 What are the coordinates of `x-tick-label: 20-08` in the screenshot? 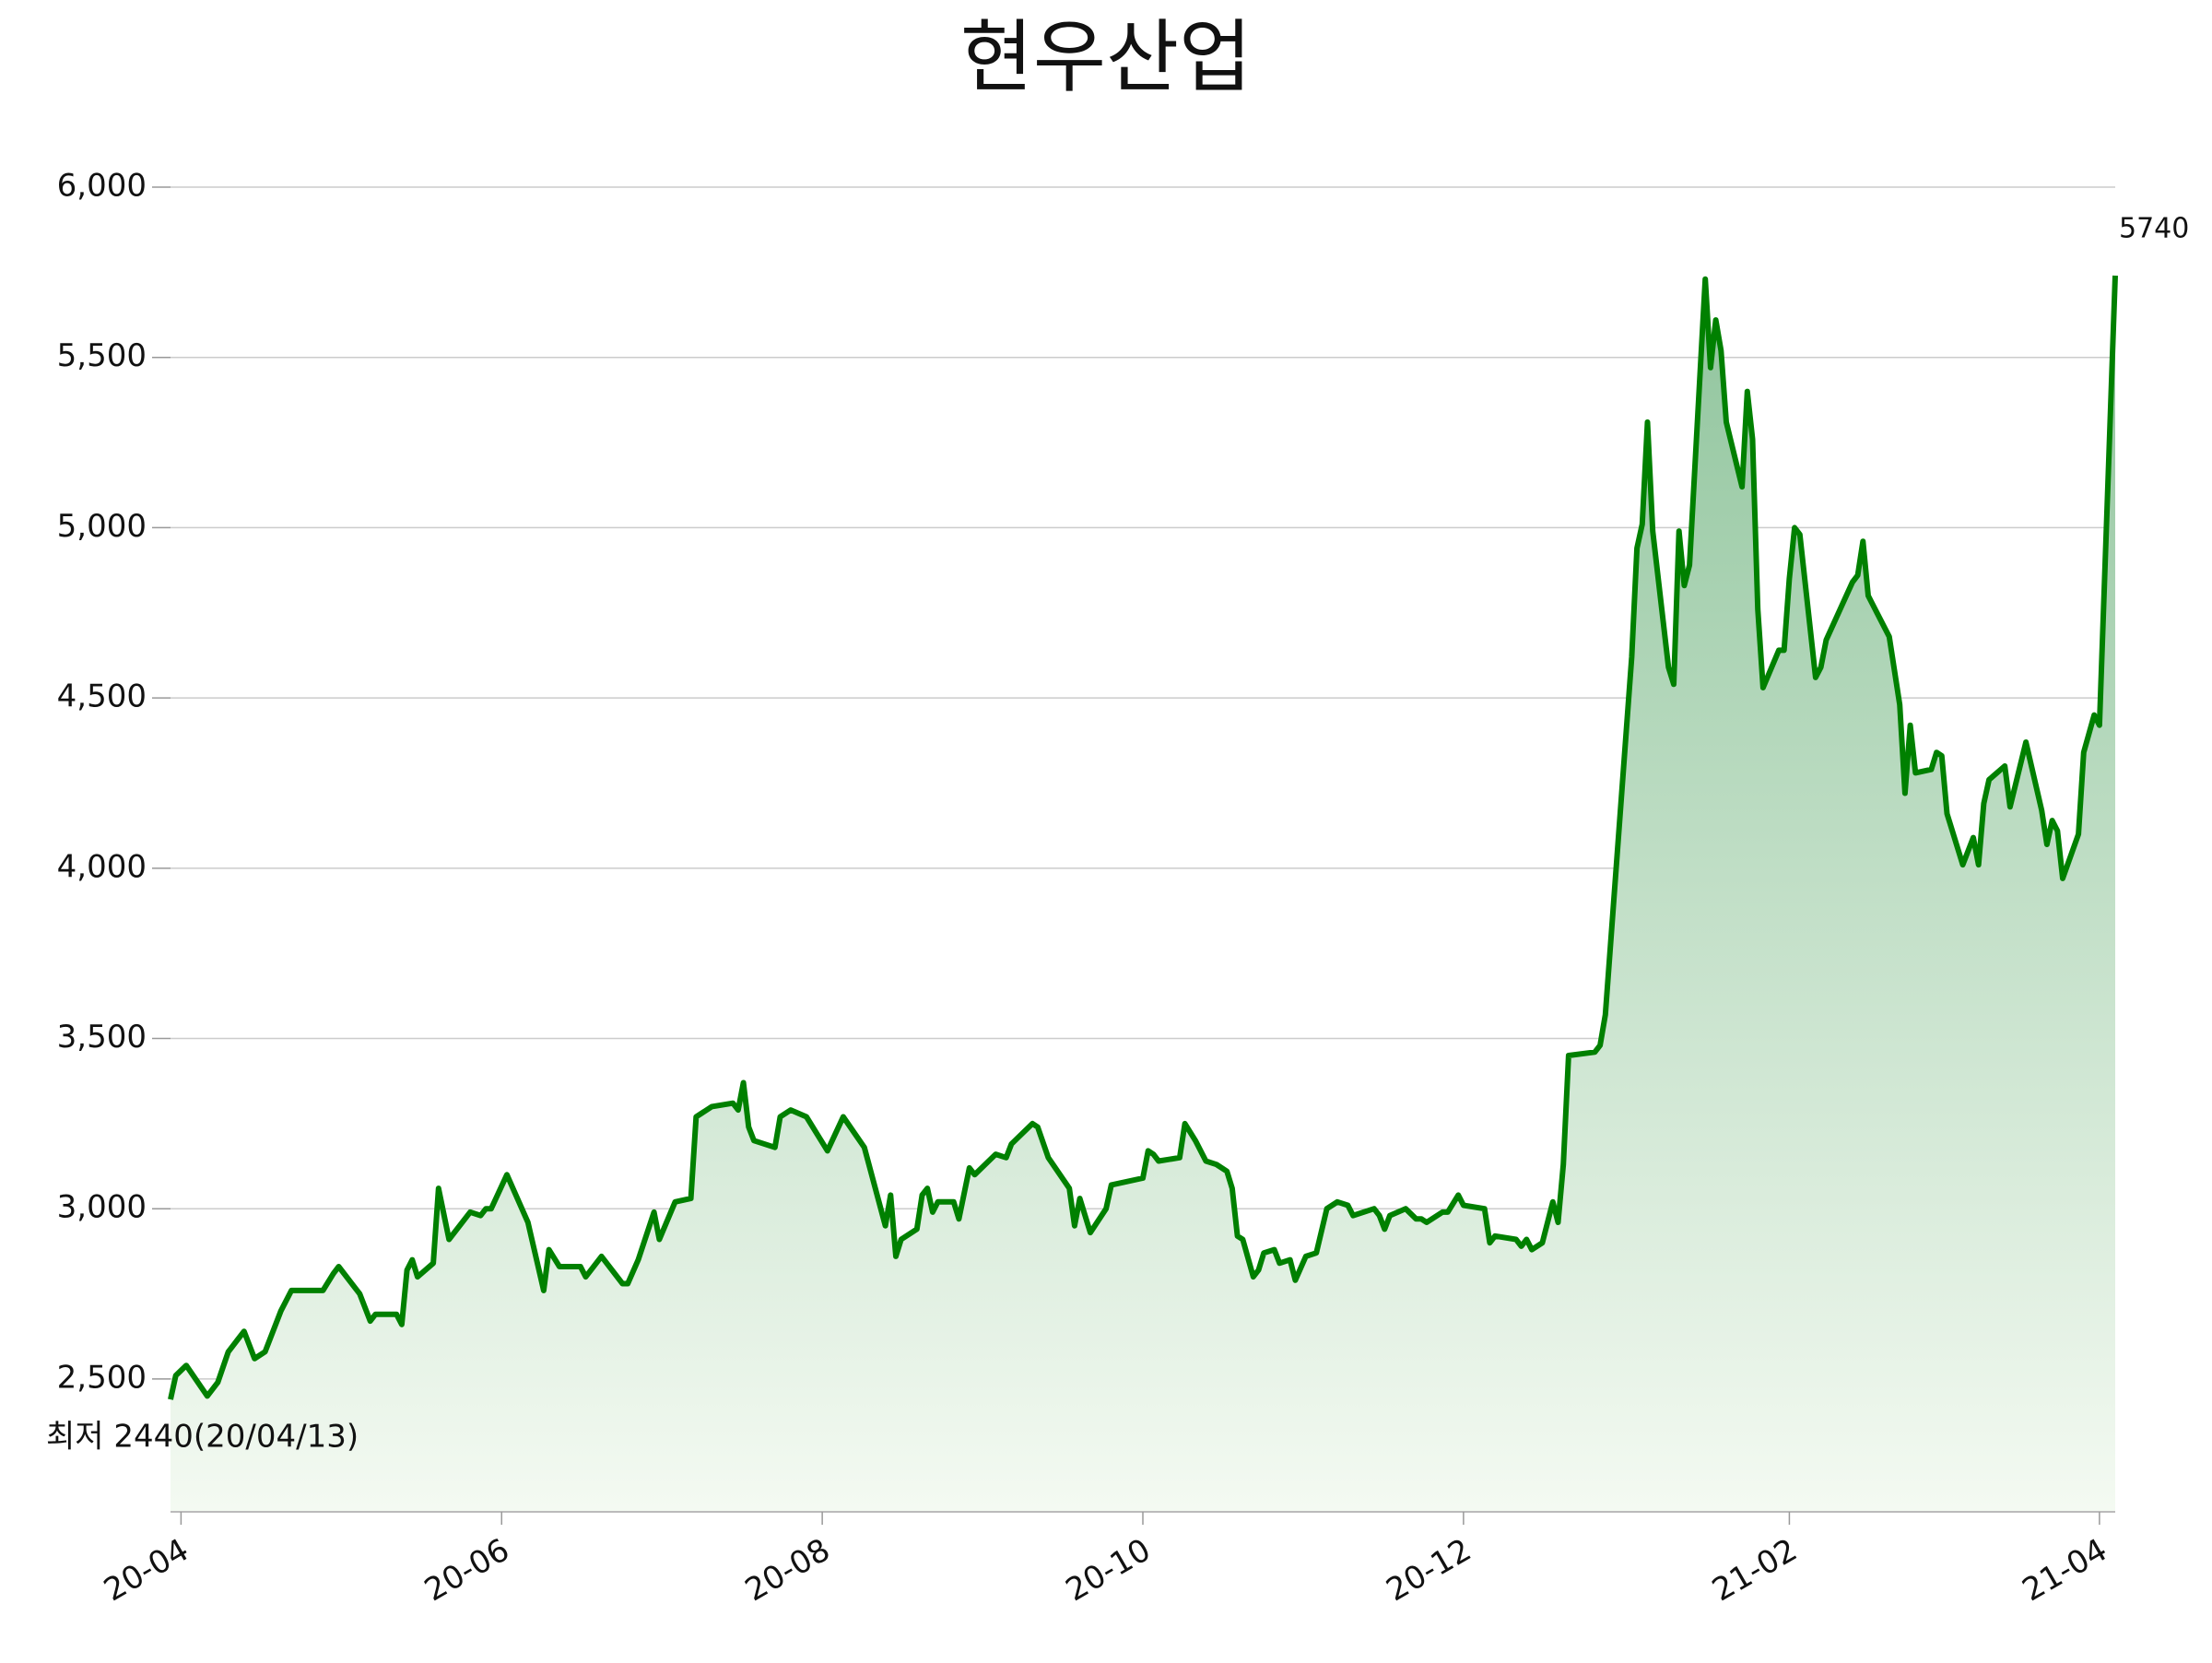 It's located at (788, 1570).